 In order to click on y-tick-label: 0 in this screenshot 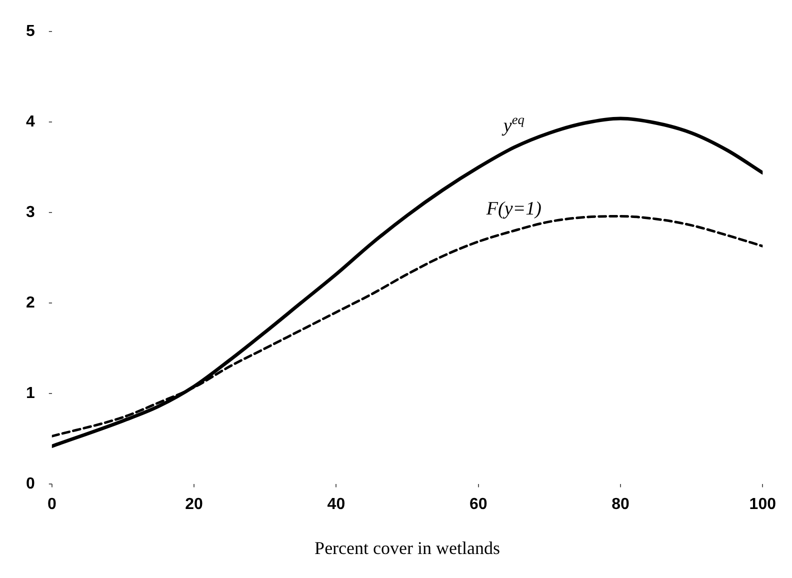, I will do `click(30, 484)`.